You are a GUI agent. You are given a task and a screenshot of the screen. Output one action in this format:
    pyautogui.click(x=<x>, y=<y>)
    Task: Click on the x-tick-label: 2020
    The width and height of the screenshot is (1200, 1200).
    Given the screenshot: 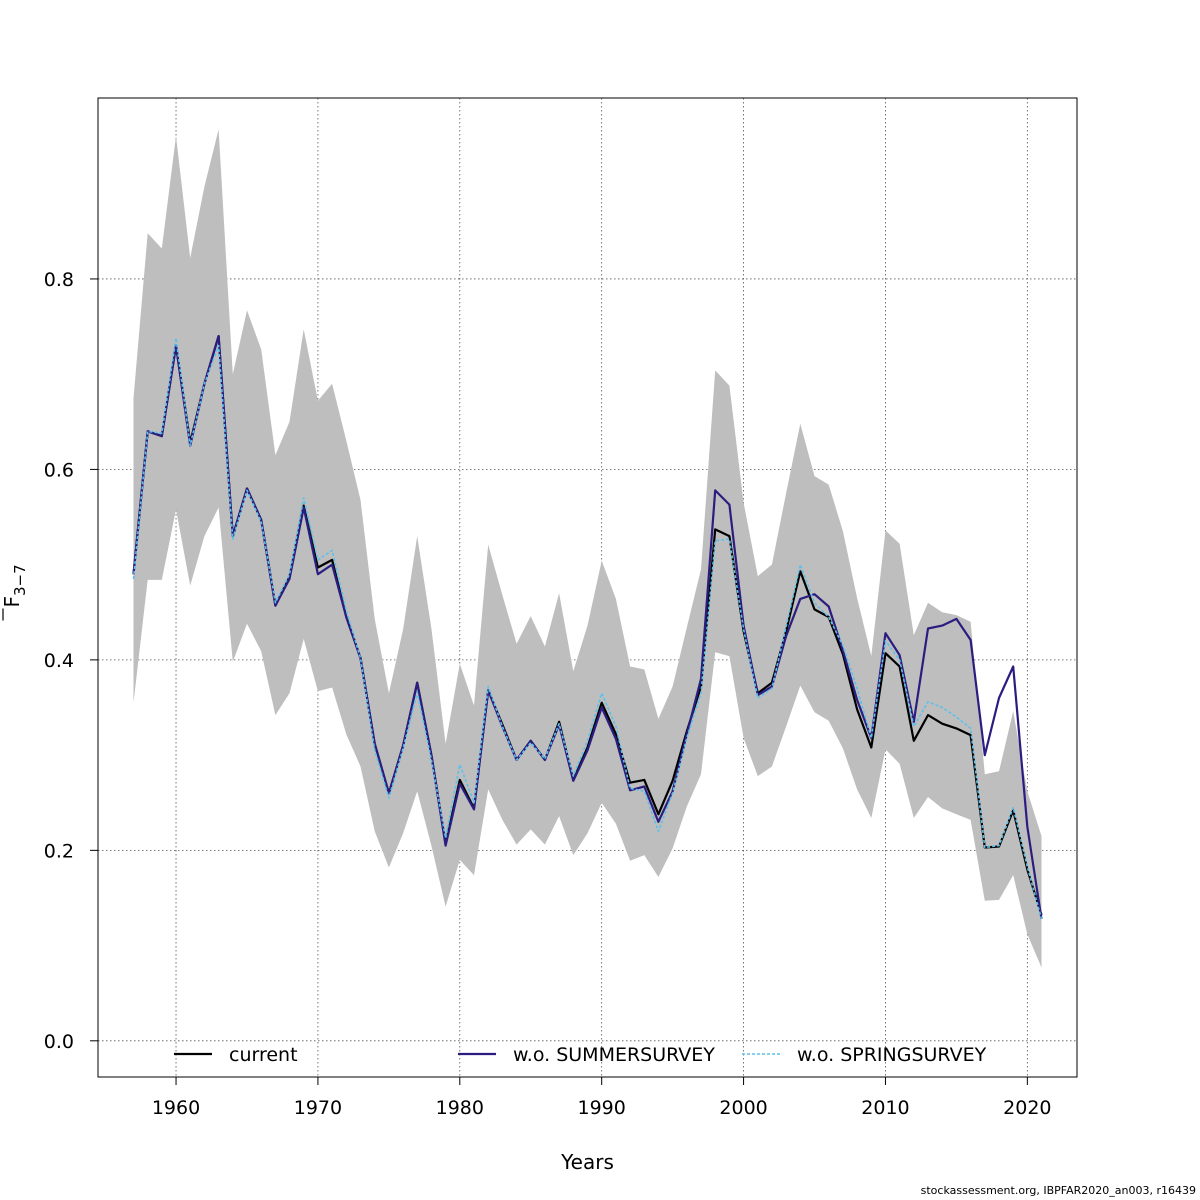 What is the action you would take?
    pyautogui.click(x=1027, y=1108)
    